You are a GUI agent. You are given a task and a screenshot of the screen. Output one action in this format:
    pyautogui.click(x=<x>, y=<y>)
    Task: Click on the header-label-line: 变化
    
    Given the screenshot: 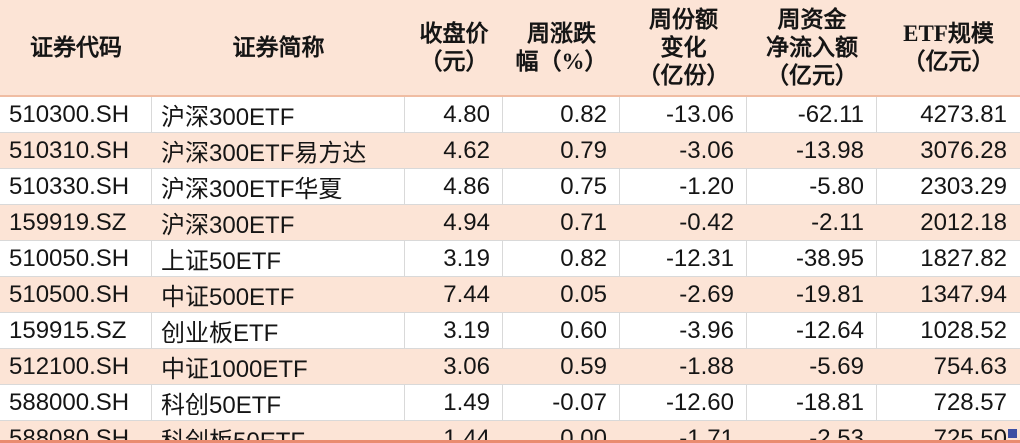 What is the action you would take?
    pyautogui.click(x=683, y=47)
    